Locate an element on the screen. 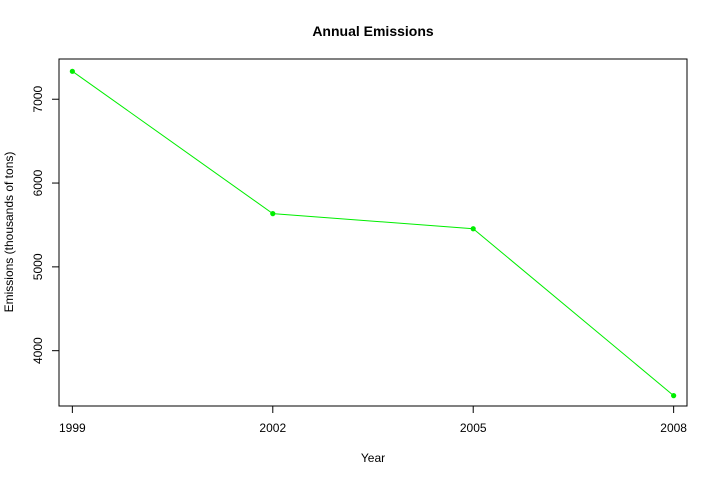 Image resolution: width=720 pixels, height=485 pixels. x-tick-label: 2002 is located at coordinates (272, 428).